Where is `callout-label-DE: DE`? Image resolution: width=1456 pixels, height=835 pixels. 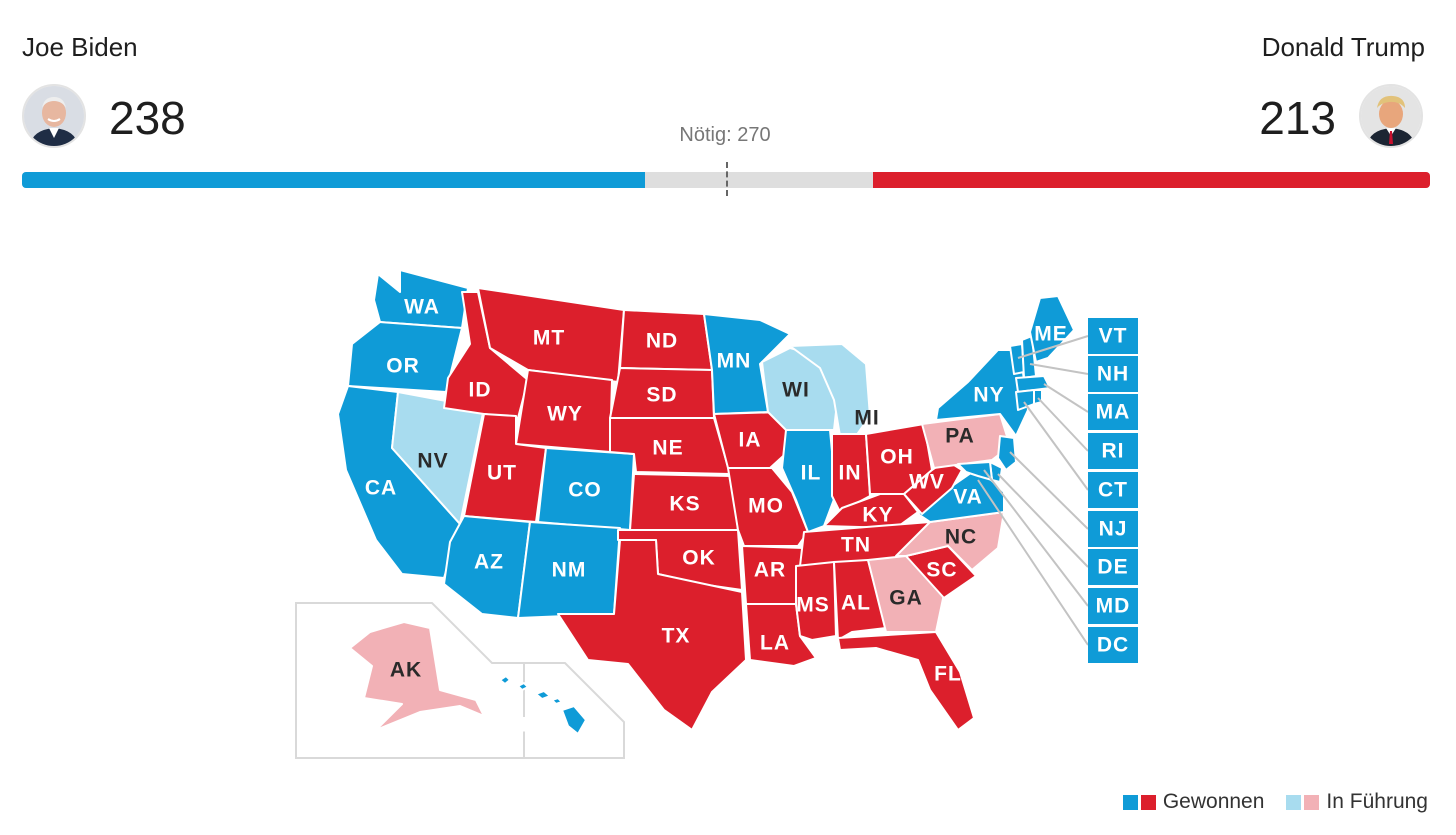 callout-label-DE: DE is located at coordinates (1112, 567).